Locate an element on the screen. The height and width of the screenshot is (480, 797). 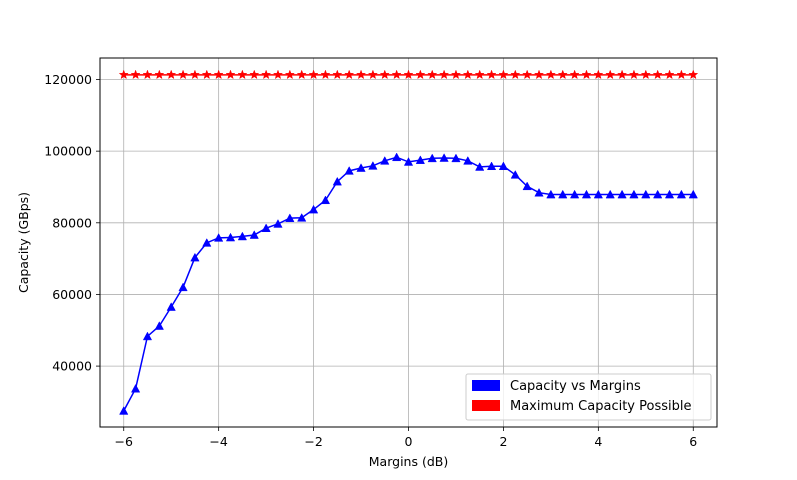
x-axis-label: Margins (dB) is located at coordinates (408, 461).